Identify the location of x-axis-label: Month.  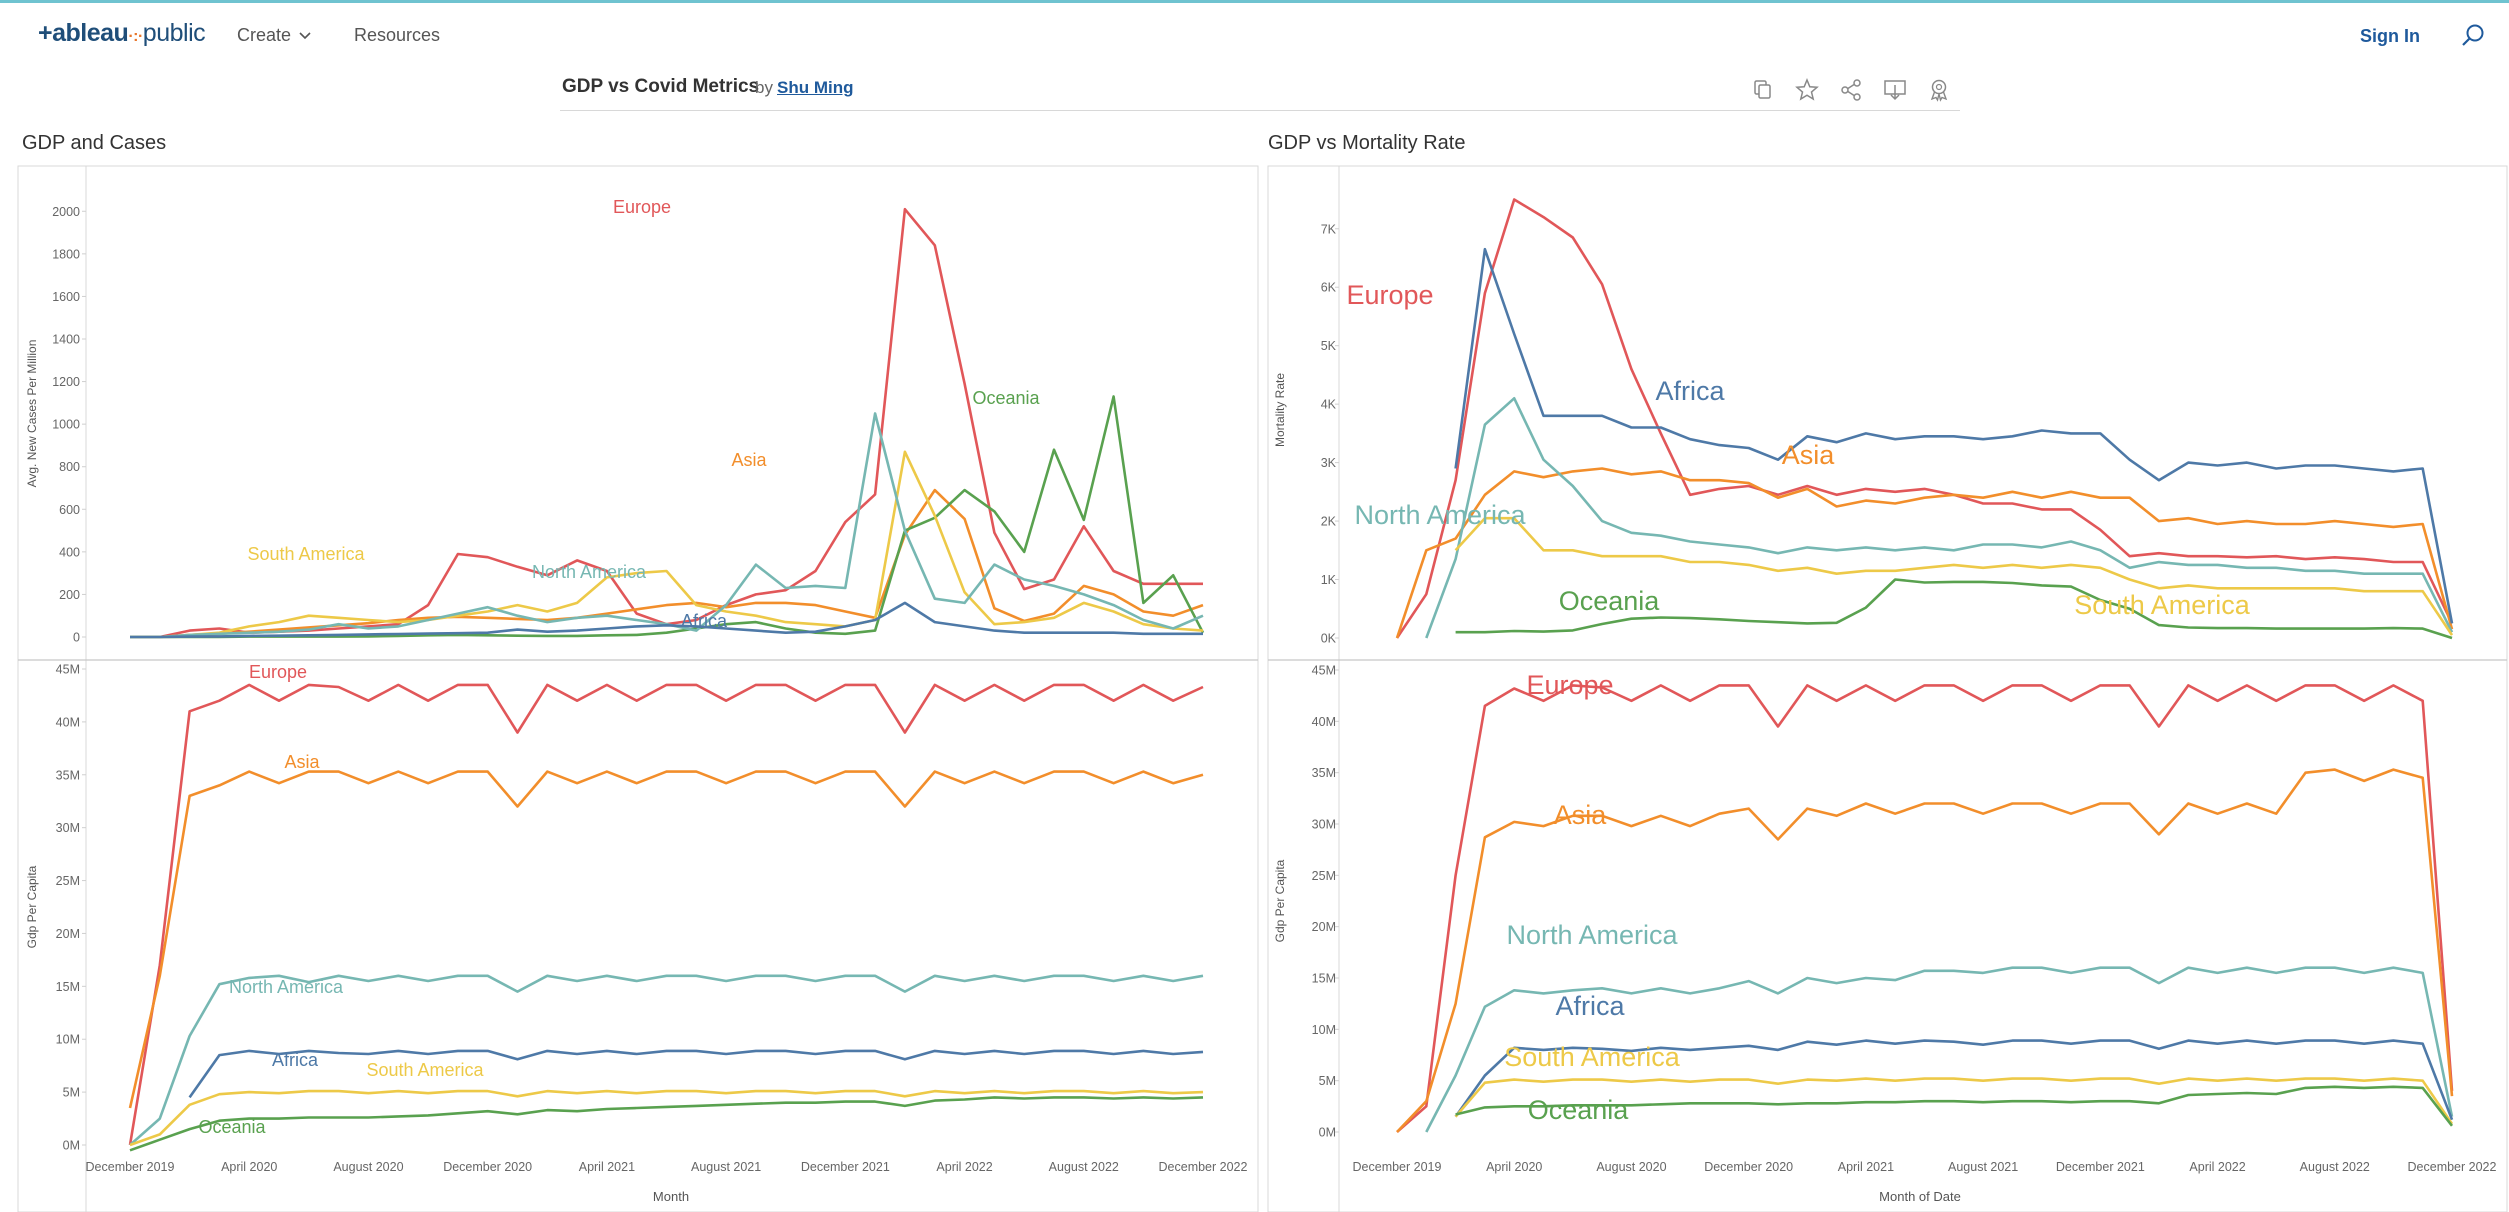
(671, 1196).